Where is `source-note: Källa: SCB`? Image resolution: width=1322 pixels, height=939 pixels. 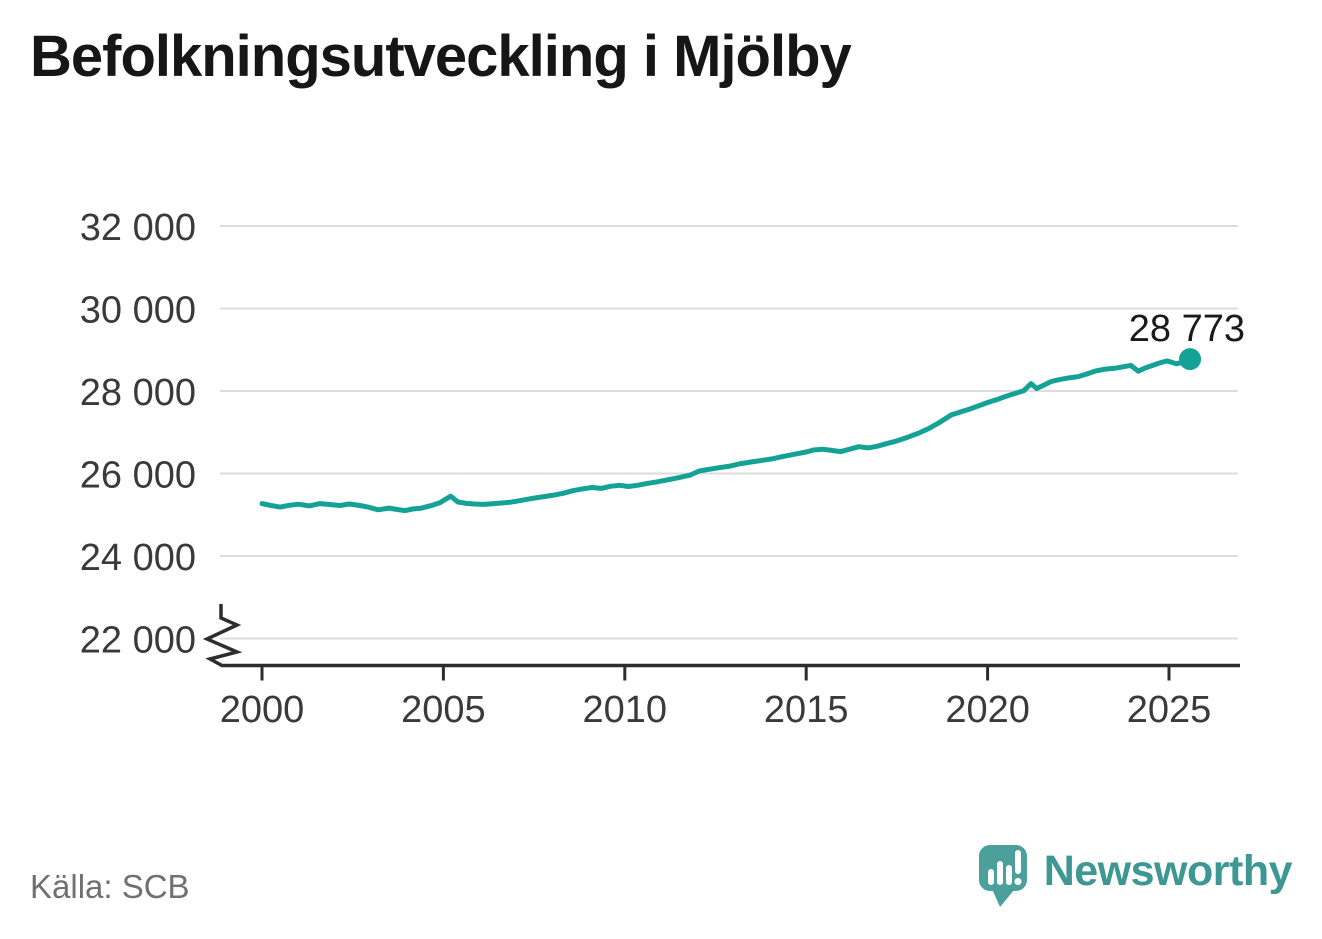 source-note: Källa: SCB is located at coordinates (110, 886).